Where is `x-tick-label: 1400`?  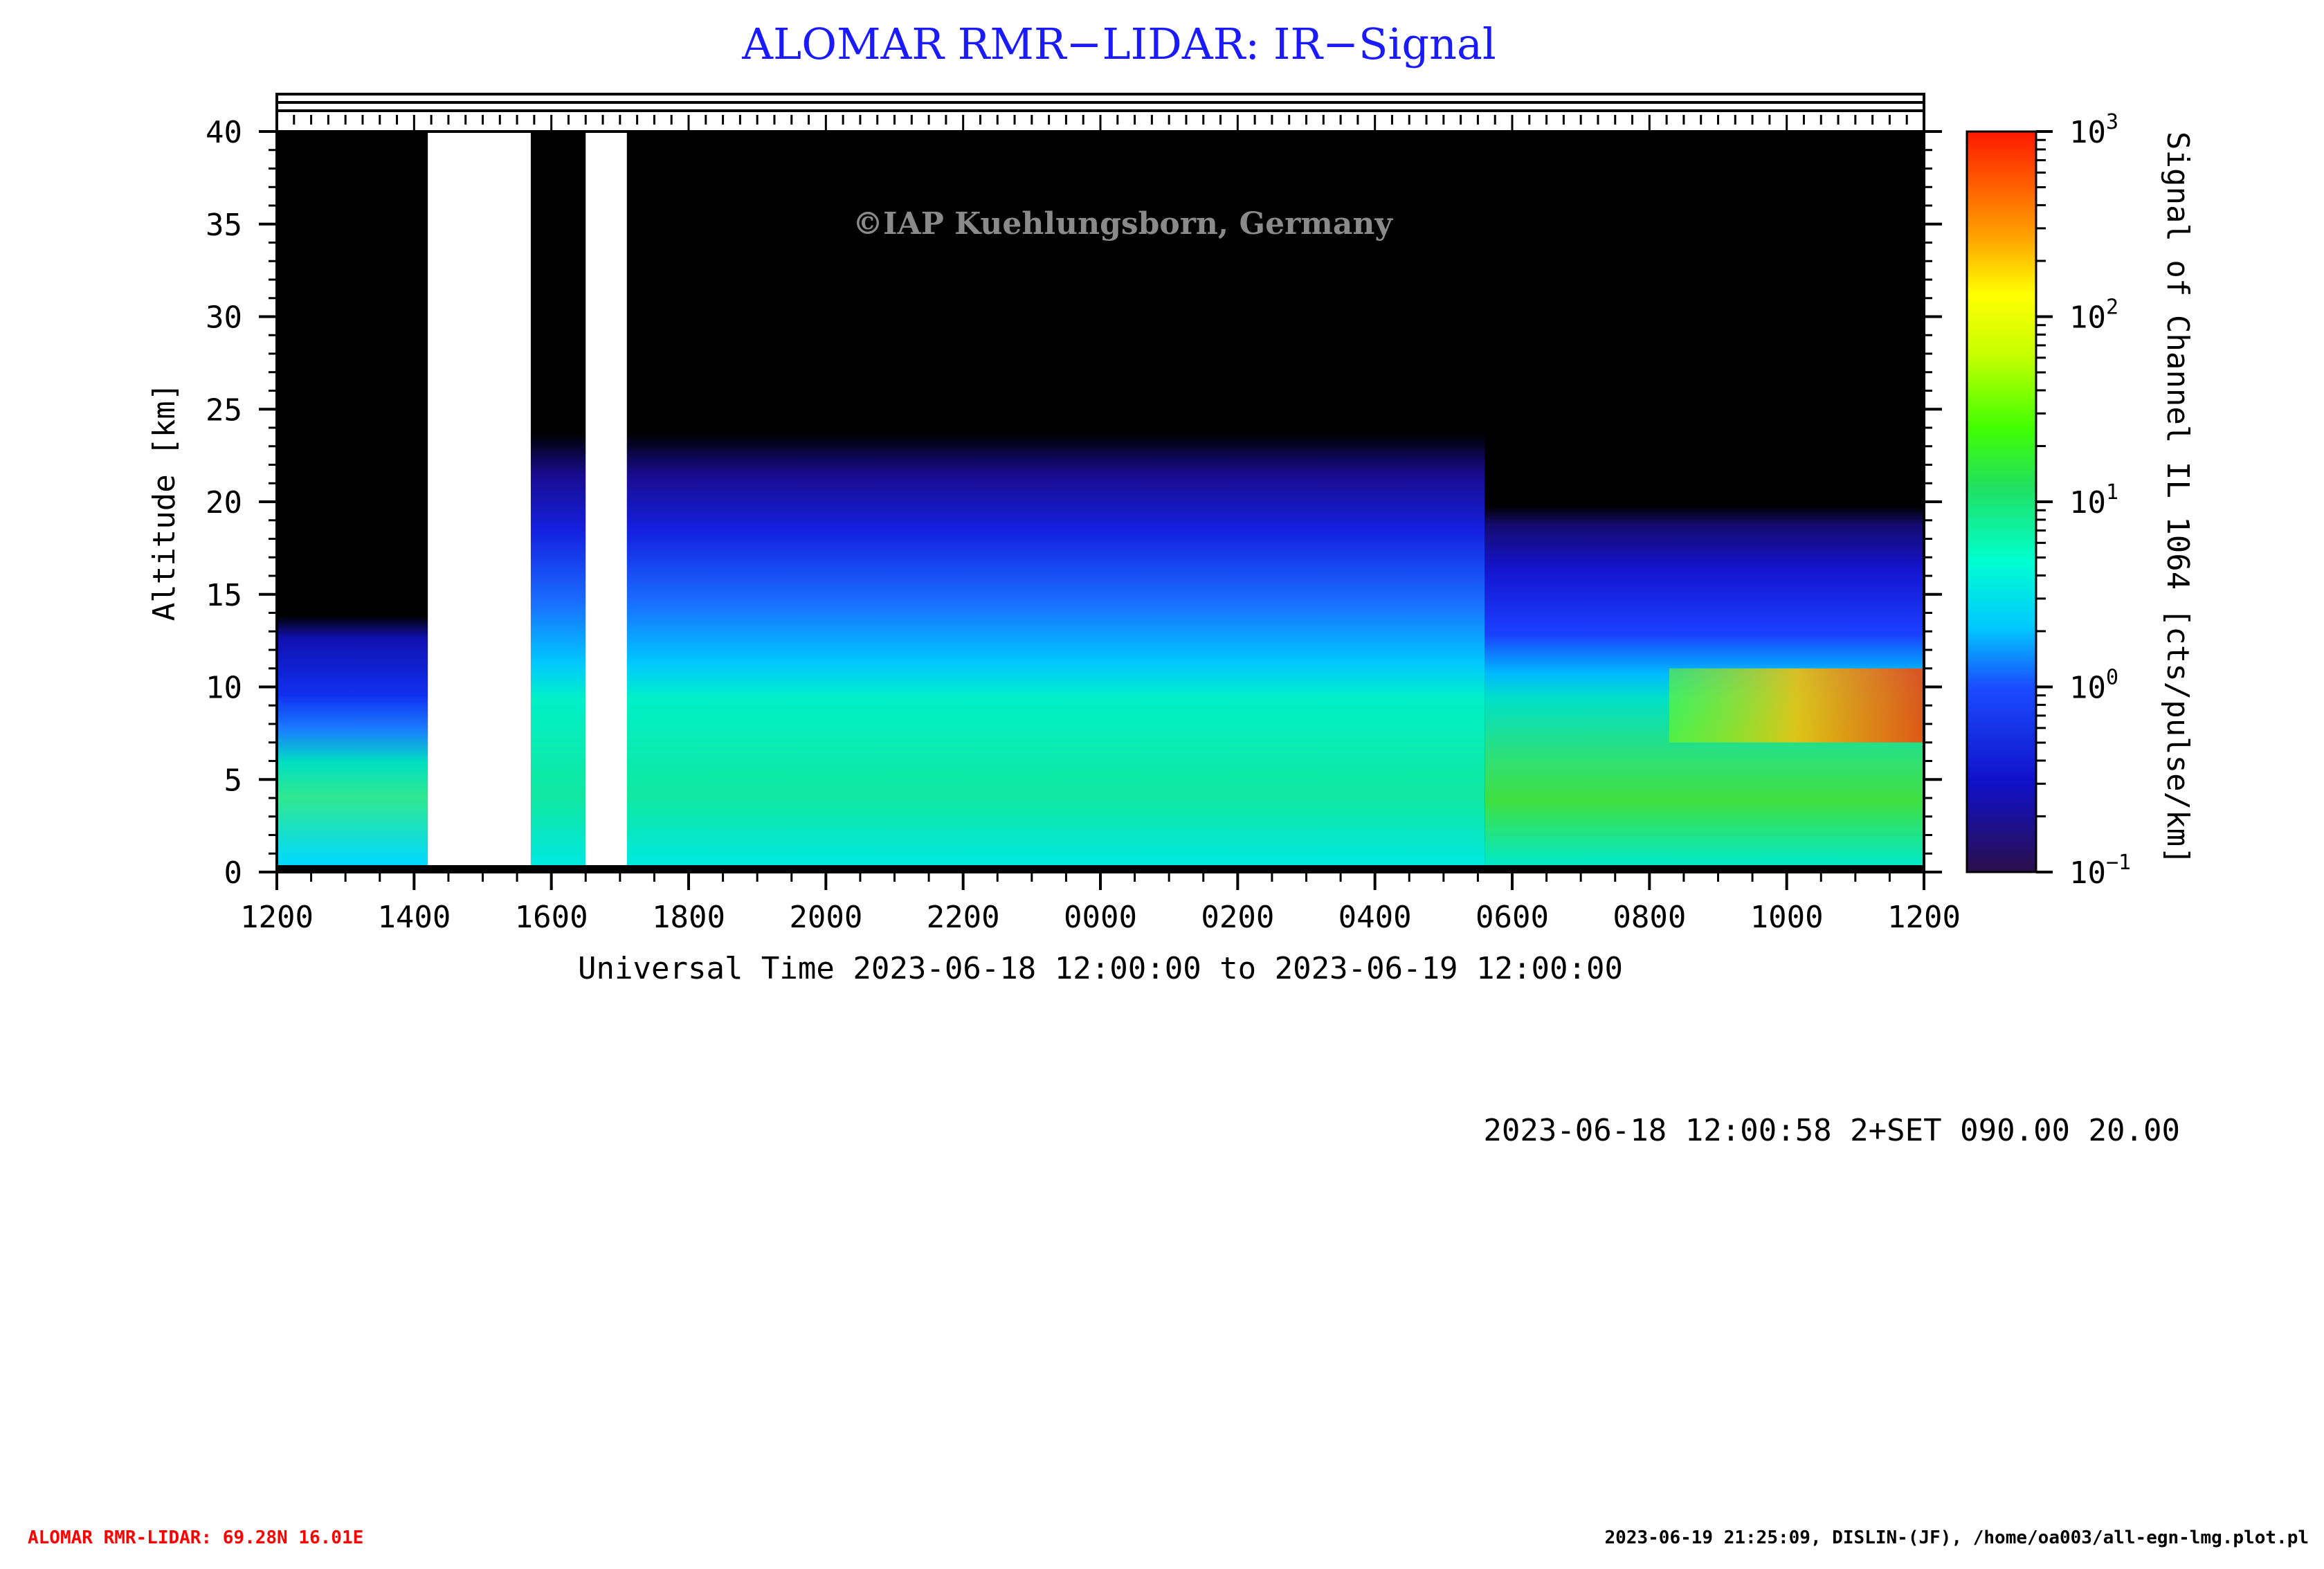 x-tick-label: 1400 is located at coordinates (414, 917).